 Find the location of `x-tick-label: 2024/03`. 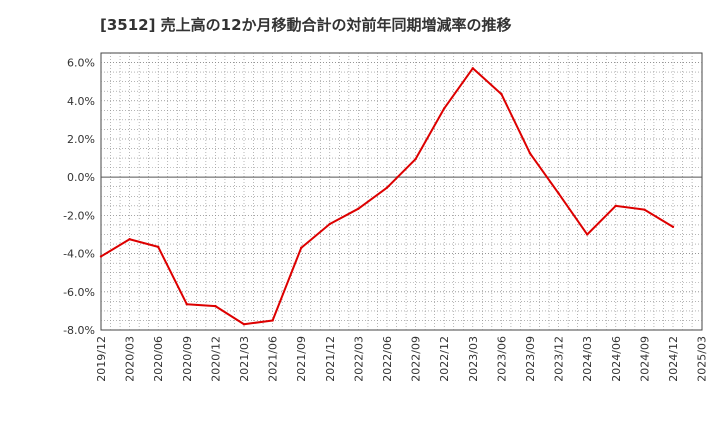

x-tick-label: 2024/03 is located at coordinates (587, 359).